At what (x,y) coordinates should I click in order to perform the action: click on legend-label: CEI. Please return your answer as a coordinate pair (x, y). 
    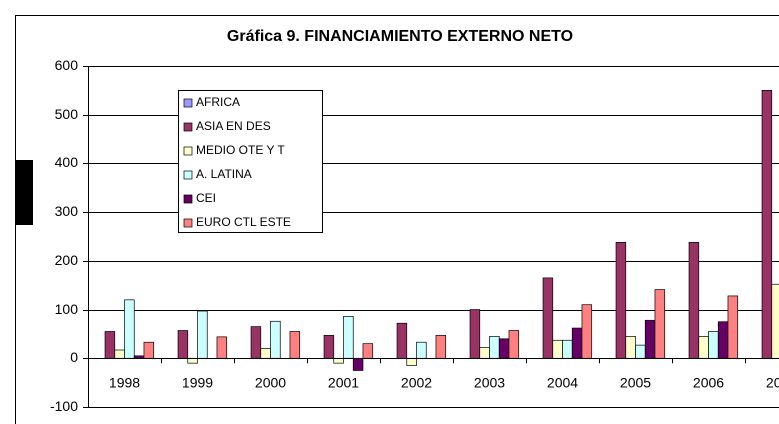
    Looking at the image, I should click on (206, 198).